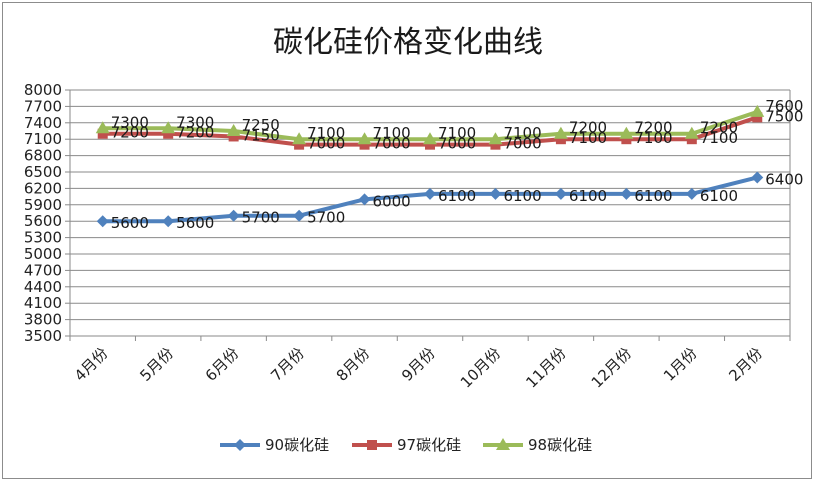  Describe the element at coordinates (784, 116) in the screenshot. I see `data-label: 7500` at that location.